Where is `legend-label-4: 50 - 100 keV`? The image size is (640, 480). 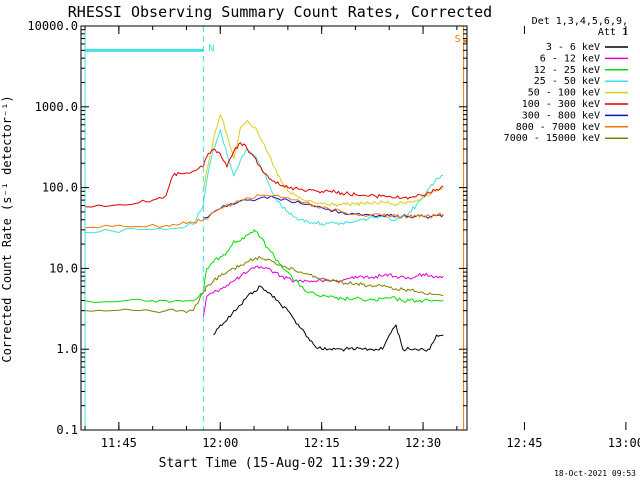 legend-label-4: 50 - 100 keV is located at coordinates (564, 93).